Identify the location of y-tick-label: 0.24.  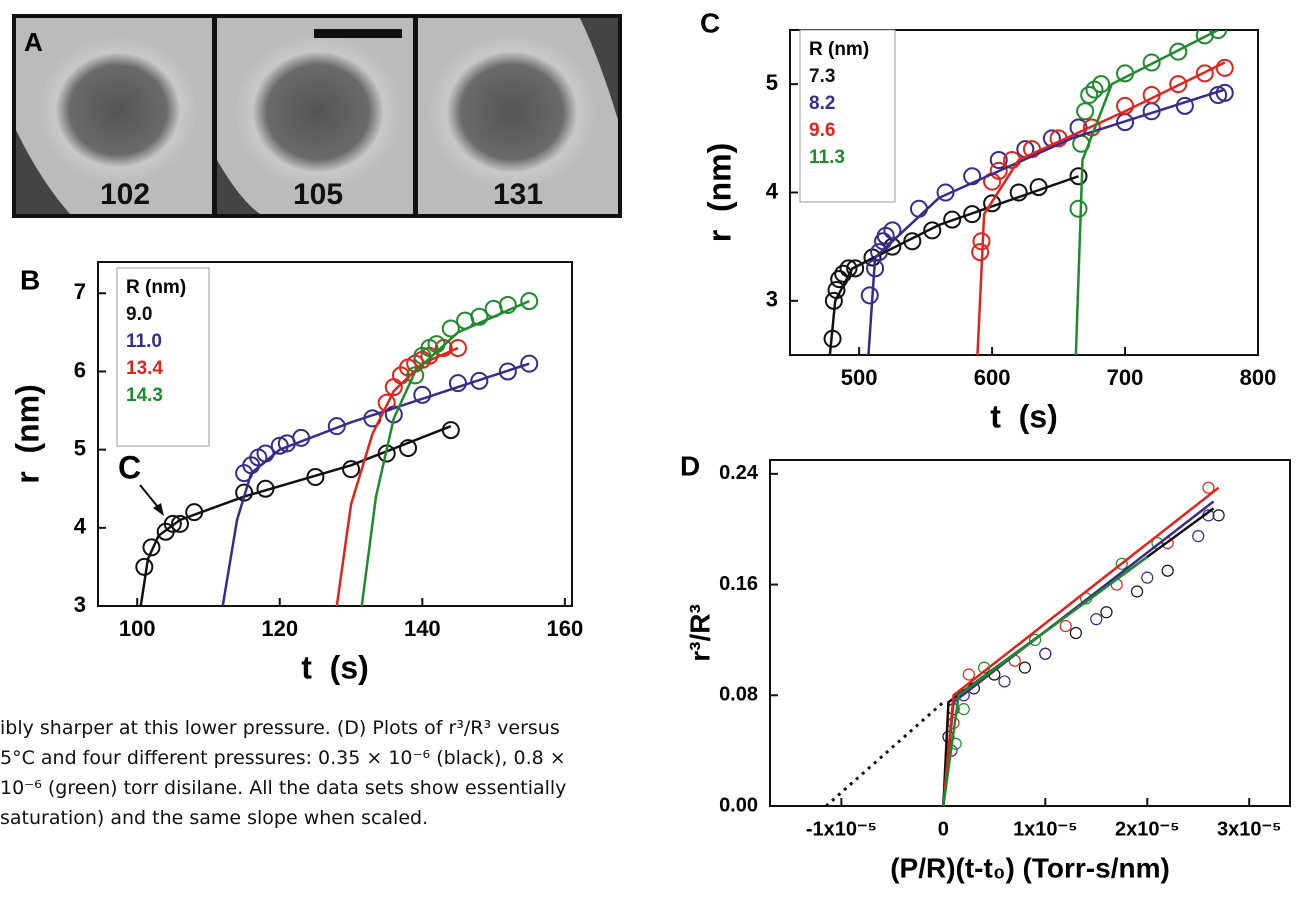
(739, 473).